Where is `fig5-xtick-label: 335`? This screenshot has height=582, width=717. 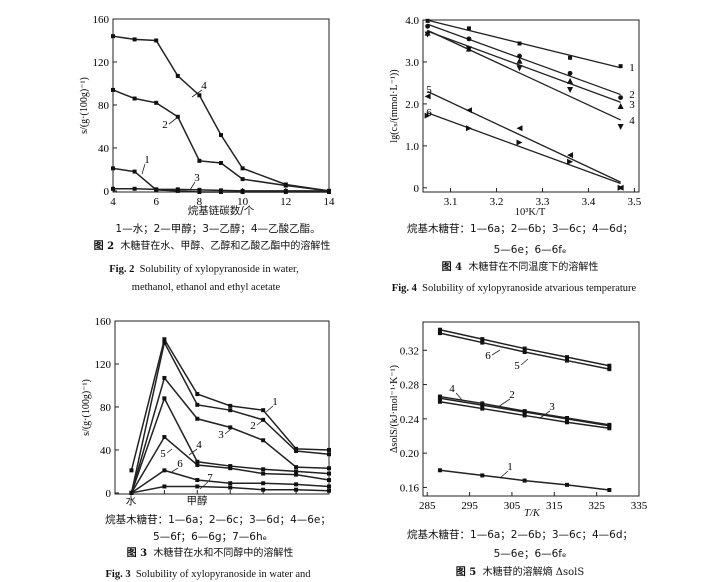
fig5-xtick-label: 335 is located at coordinates (639, 506).